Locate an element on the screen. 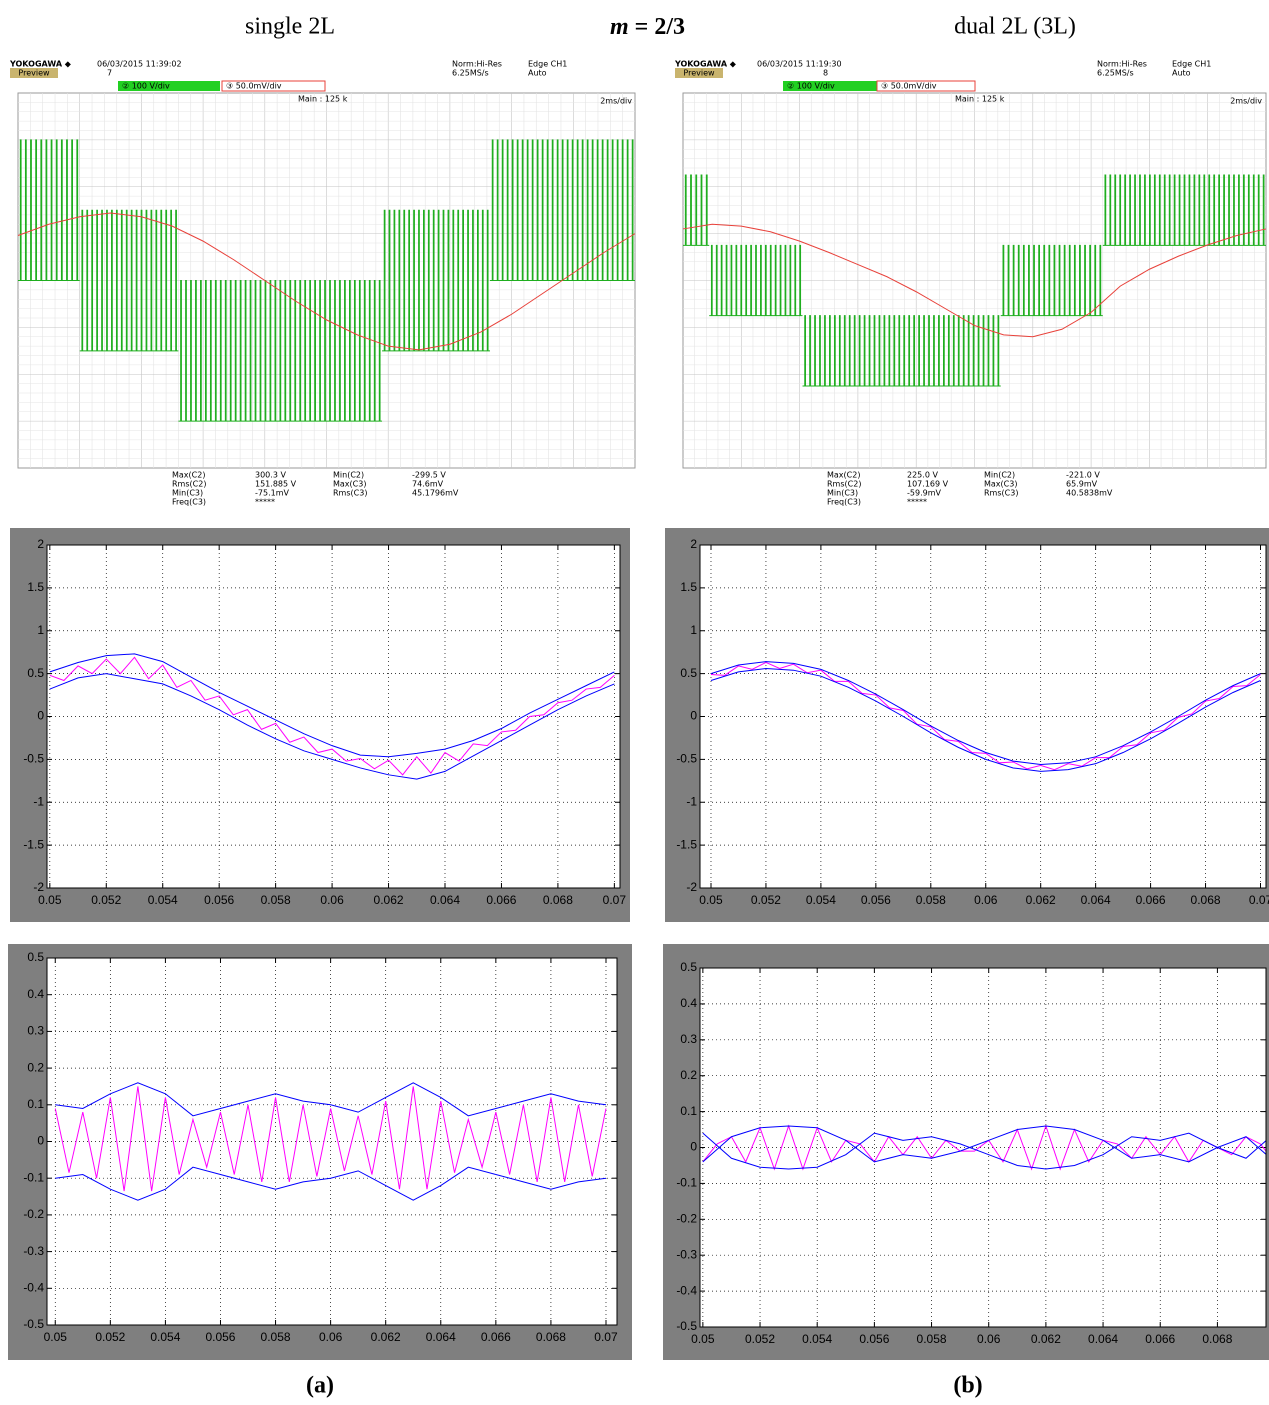 Image resolution: width=1269 pixels, height=1405 pixels. measurement: -299.5 V is located at coordinates (429, 475).